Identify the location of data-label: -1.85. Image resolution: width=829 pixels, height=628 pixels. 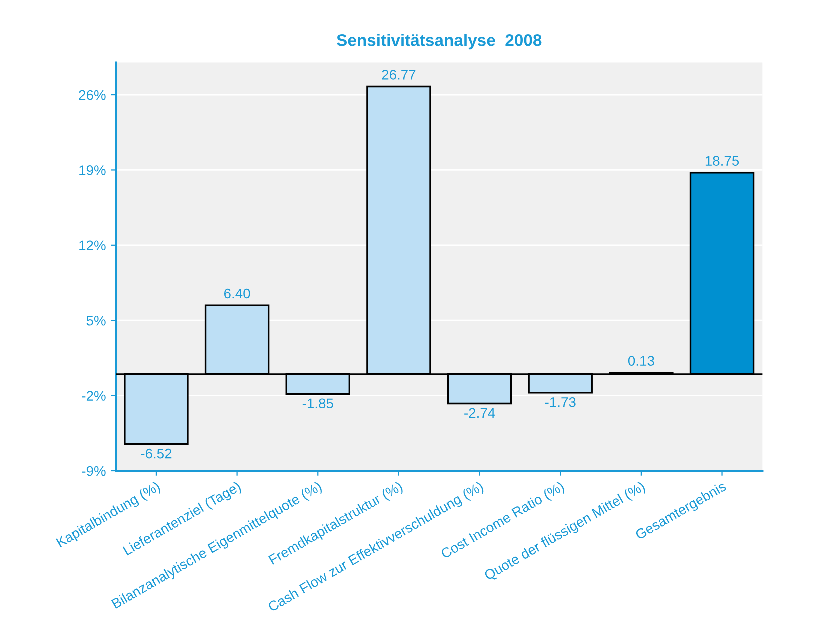
(318, 403).